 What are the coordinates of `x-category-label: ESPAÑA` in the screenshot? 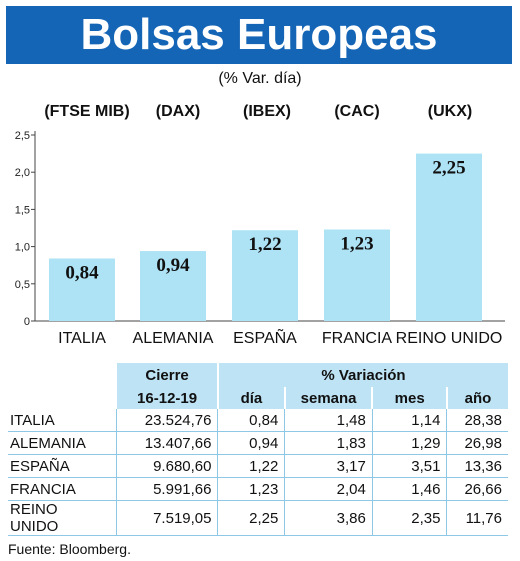 It's located at (265, 337).